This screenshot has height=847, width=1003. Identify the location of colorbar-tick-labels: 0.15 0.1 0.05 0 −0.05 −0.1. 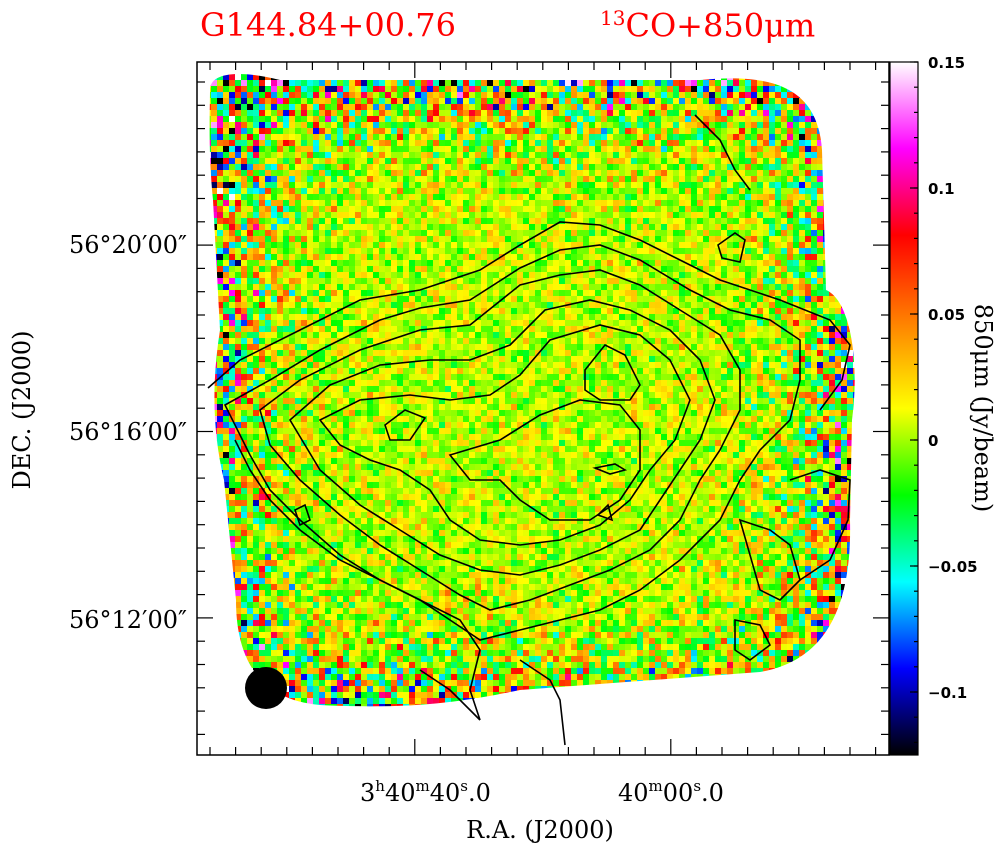
(953, 378).